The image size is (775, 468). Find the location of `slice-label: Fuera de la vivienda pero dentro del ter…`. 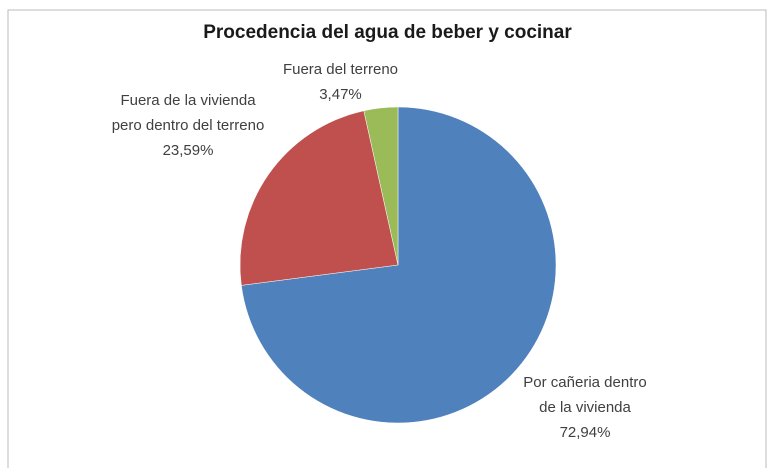

slice-label: Fuera de la vivienda pero dentro del ter… is located at coordinates (188, 125).